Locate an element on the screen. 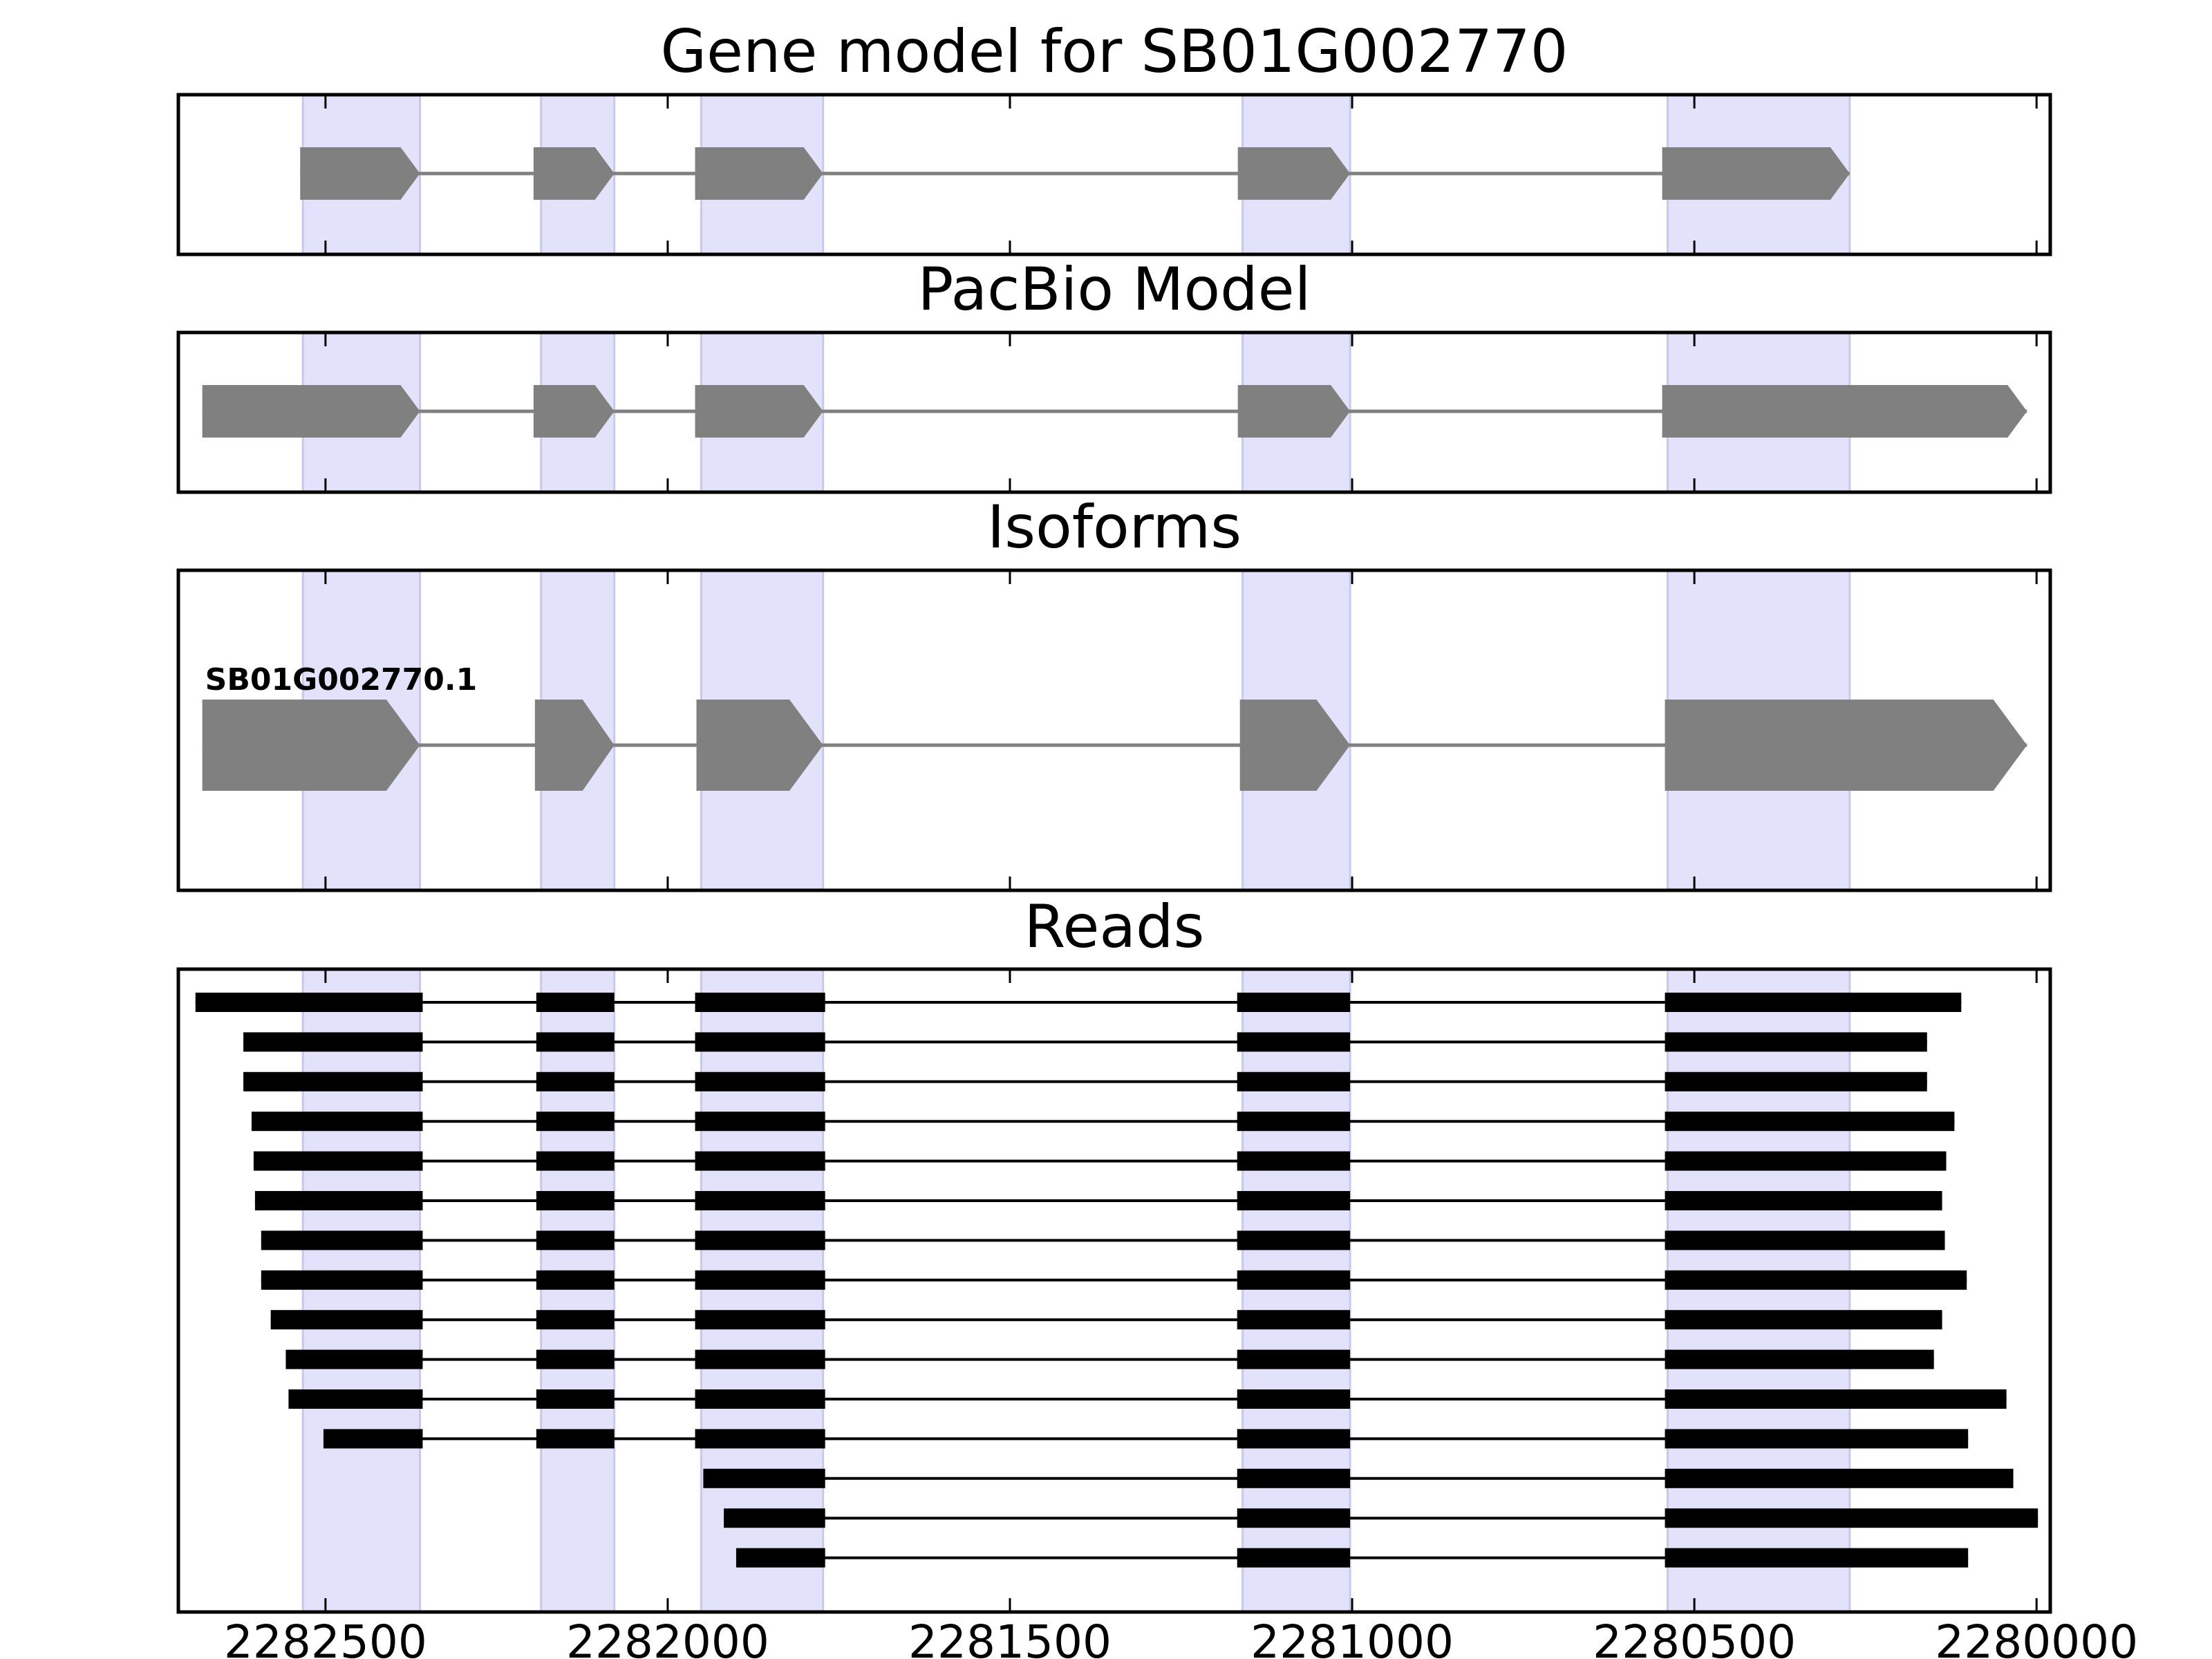 The width and height of the screenshot is (2212, 1659). x-tick-label: 2280500 is located at coordinates (1694, 1637).